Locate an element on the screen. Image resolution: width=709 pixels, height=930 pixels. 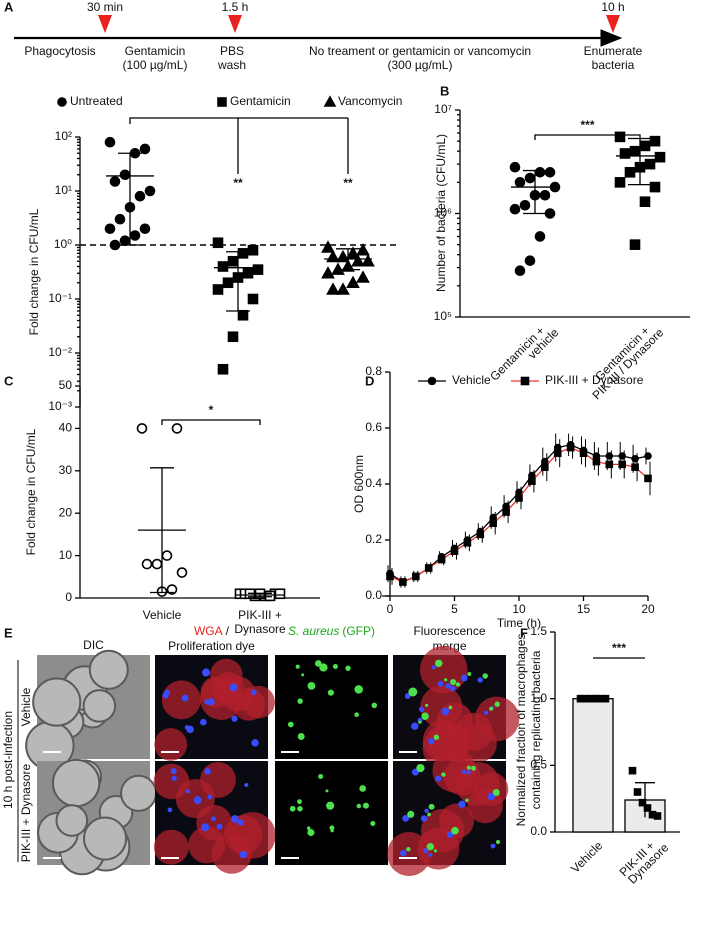
bar is located at coordinates (593, 765).